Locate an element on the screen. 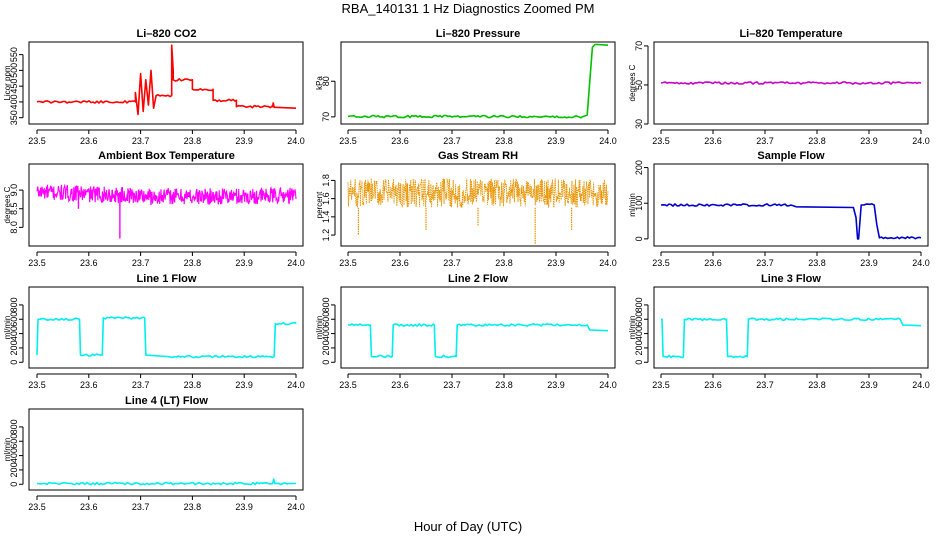 This screenshot has width=936, height=540. y-tick-label: 8.0 is located at coordinates (14, 227).